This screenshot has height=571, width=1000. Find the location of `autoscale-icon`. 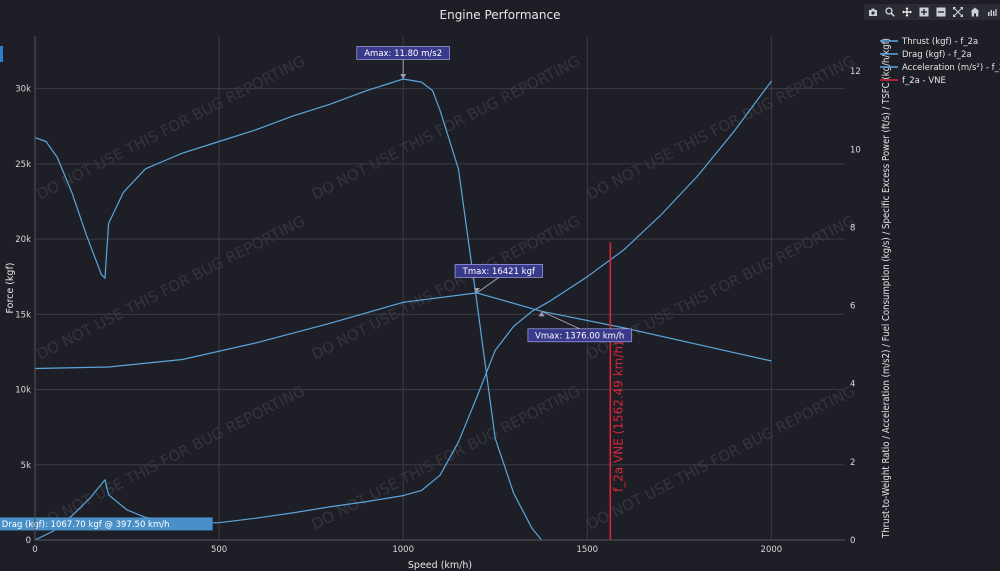

autoscale-icon is located at coordinates (958, 12).